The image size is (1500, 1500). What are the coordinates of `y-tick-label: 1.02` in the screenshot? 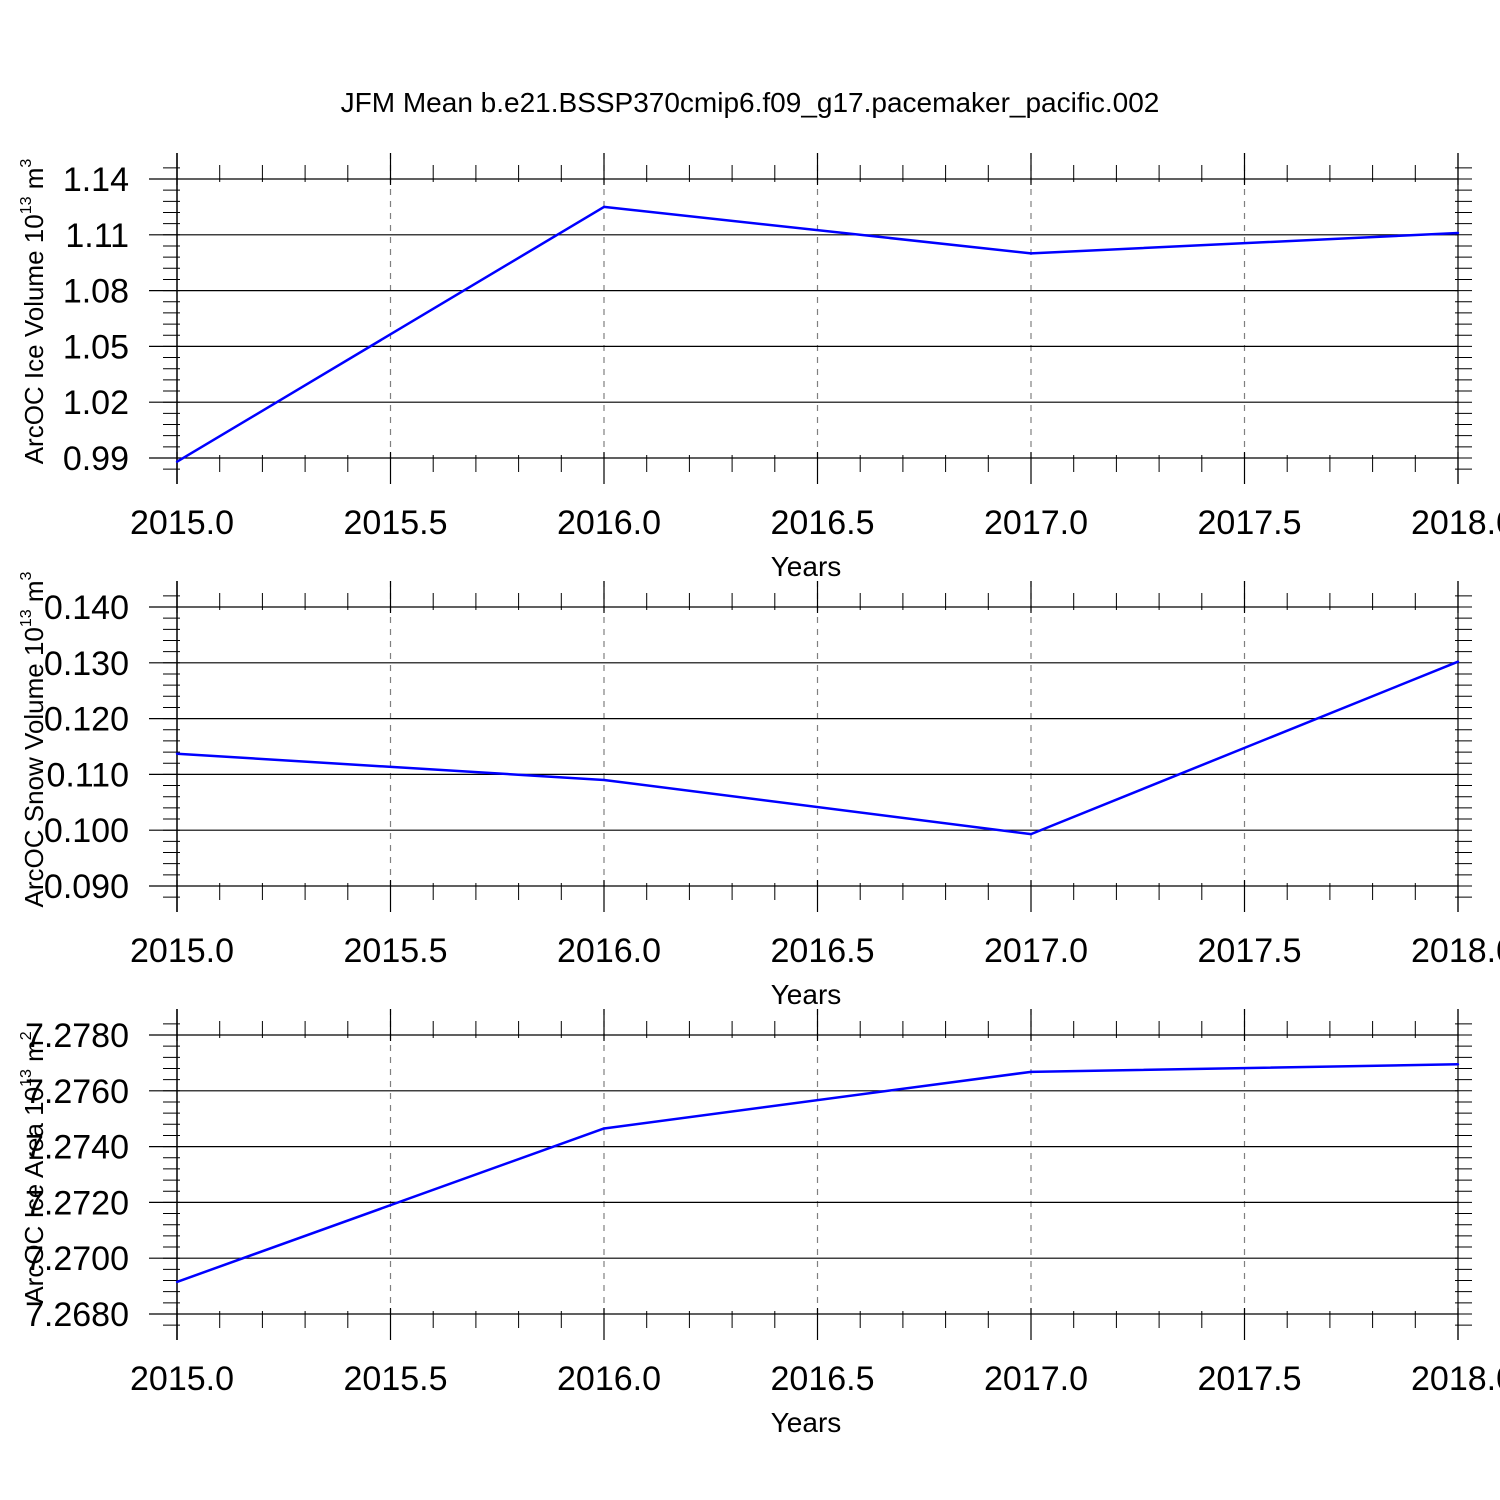 It's located at (96, 403).